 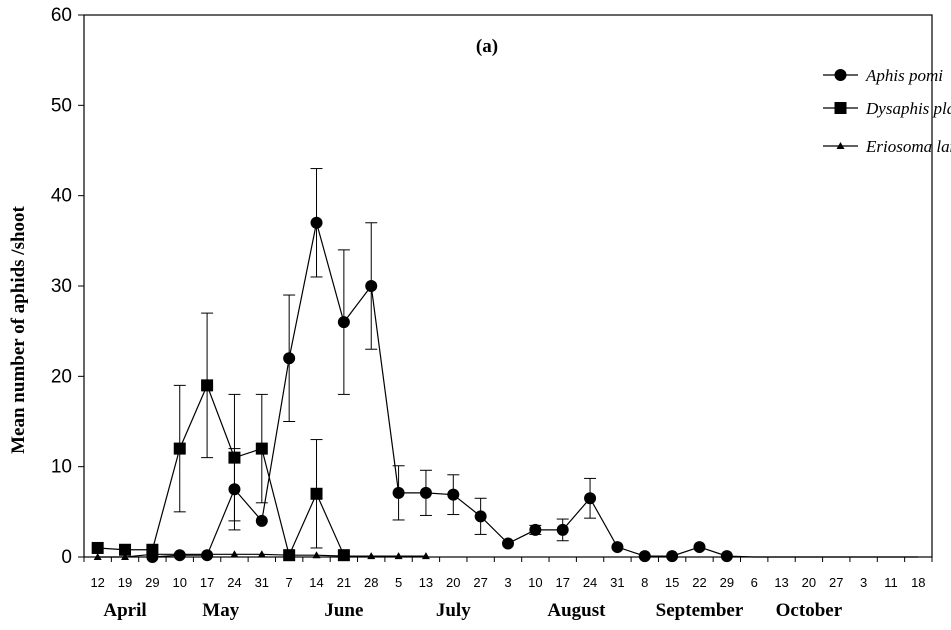 What do you see at coordinates (221, 470) in the screenshot?
I see `series-line` at bounding box center [221, 470].